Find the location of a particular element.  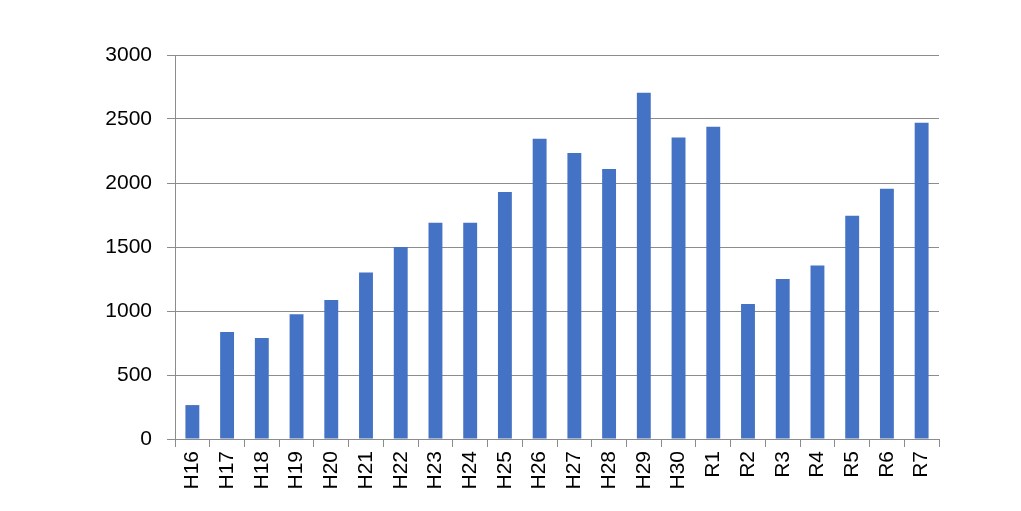

x-tick-label: R5 is located at coordinates (850, 464).